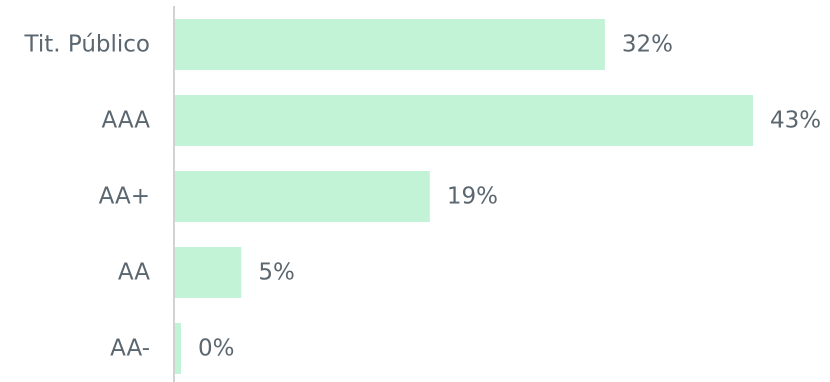  I want to click on category-labels-group: Tit. Público AAA AA+ AA AA-, so click(86, 197).